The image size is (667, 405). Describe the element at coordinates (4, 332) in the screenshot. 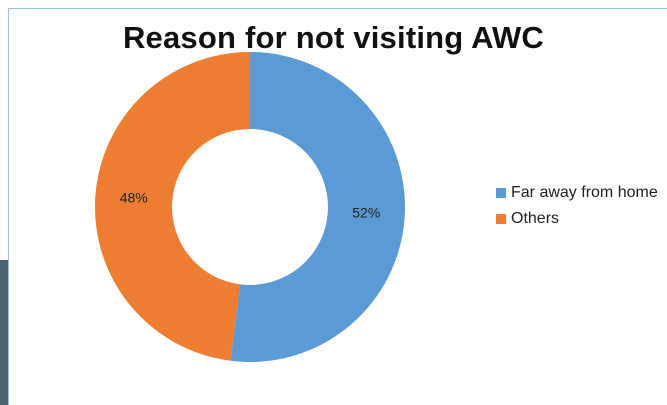

I see `left-edge-strip` at that location.